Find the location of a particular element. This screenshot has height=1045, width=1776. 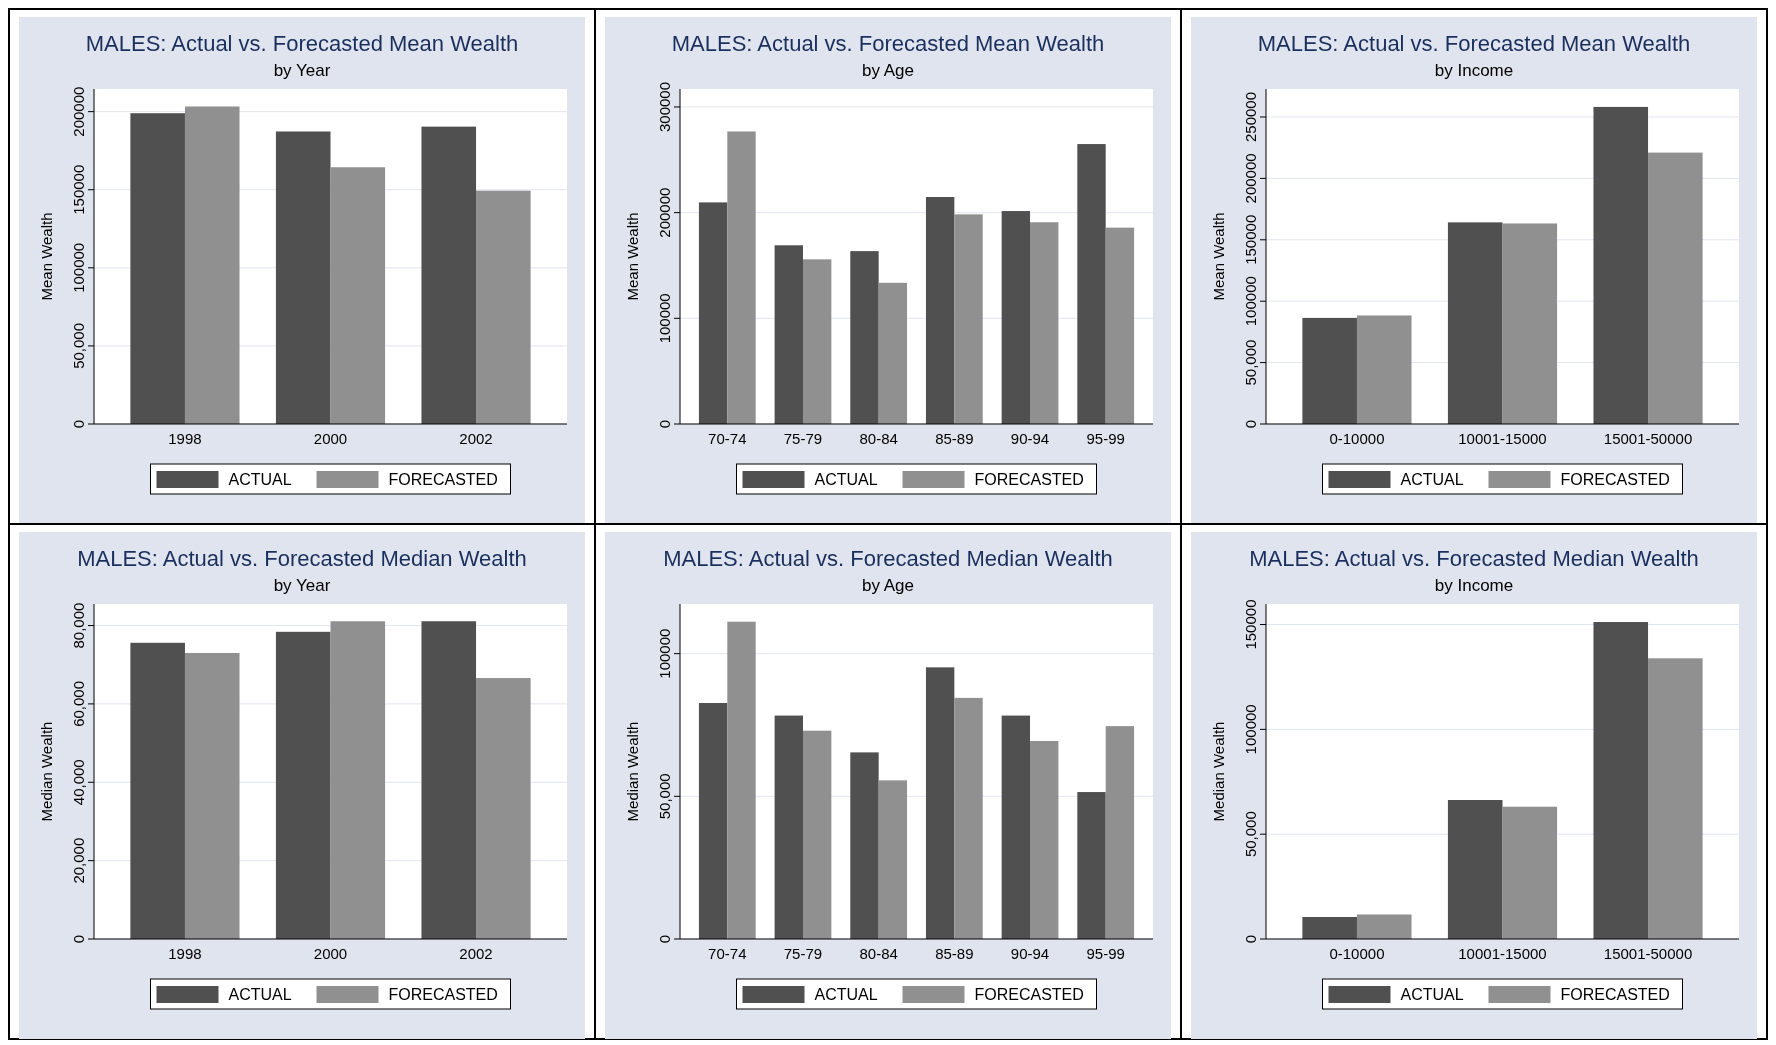

x-tick-label: 75-79 is located at coordinates (803, 953).